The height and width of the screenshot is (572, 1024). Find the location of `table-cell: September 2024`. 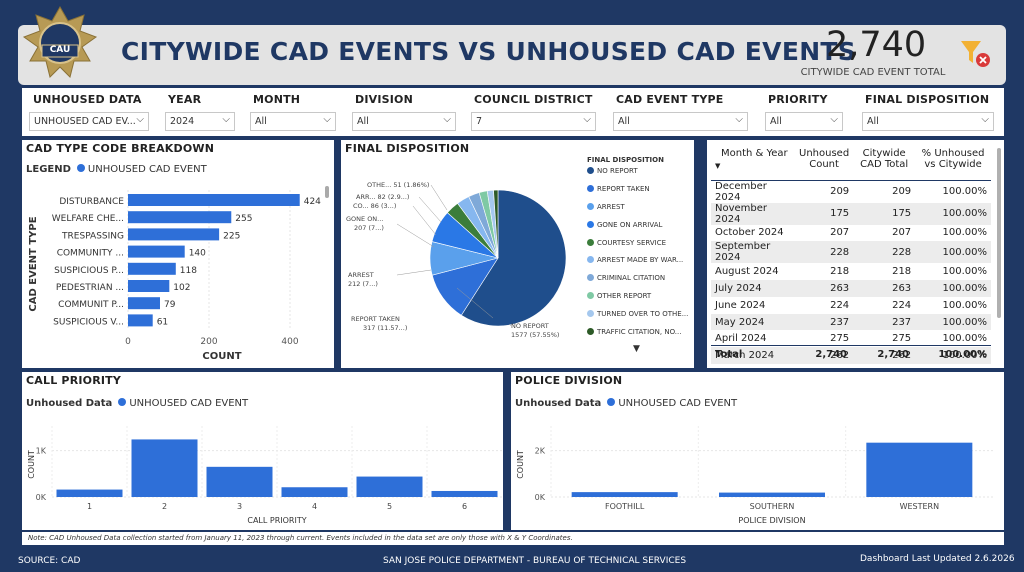

table-cell: September 2024 is located at coordinates (743, 252).